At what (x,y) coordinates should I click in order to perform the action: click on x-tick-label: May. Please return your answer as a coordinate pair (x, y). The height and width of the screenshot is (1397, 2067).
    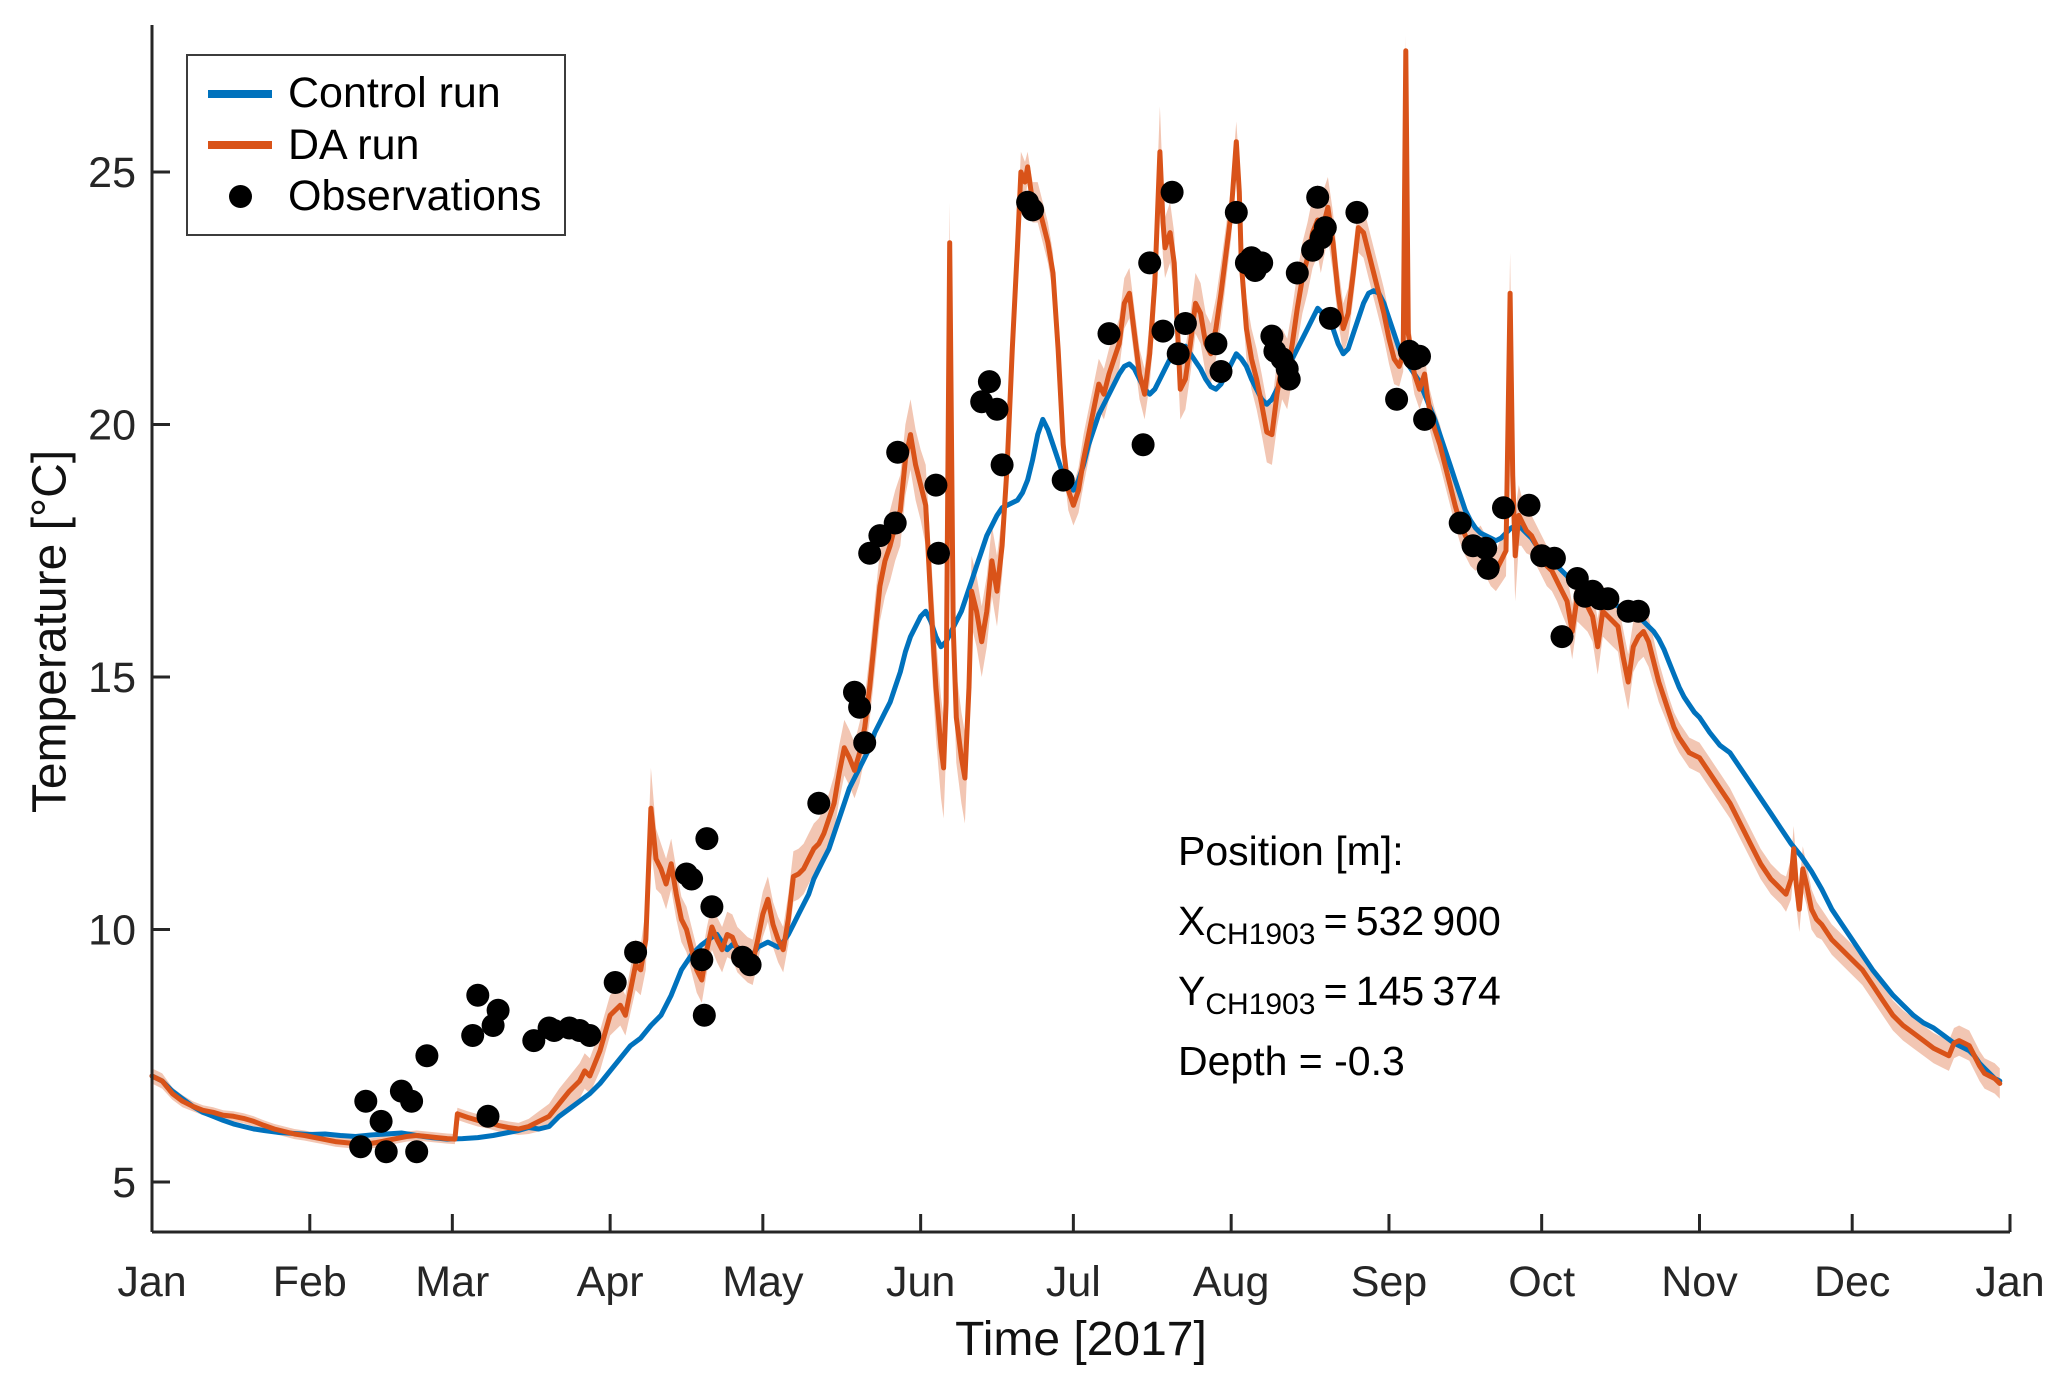
    Looking at the image, I should click on (763, 1282).